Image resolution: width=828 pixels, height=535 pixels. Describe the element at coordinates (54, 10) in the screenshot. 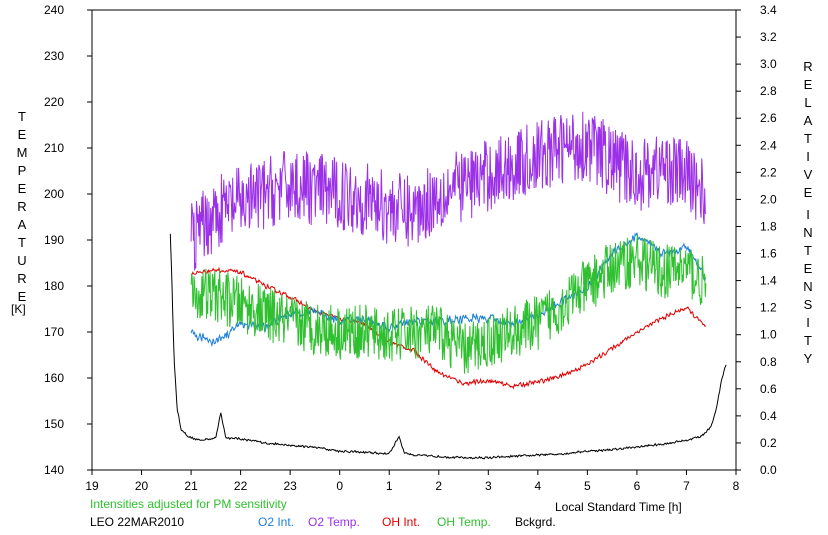

I see `left-tick-label: 240` at that location.